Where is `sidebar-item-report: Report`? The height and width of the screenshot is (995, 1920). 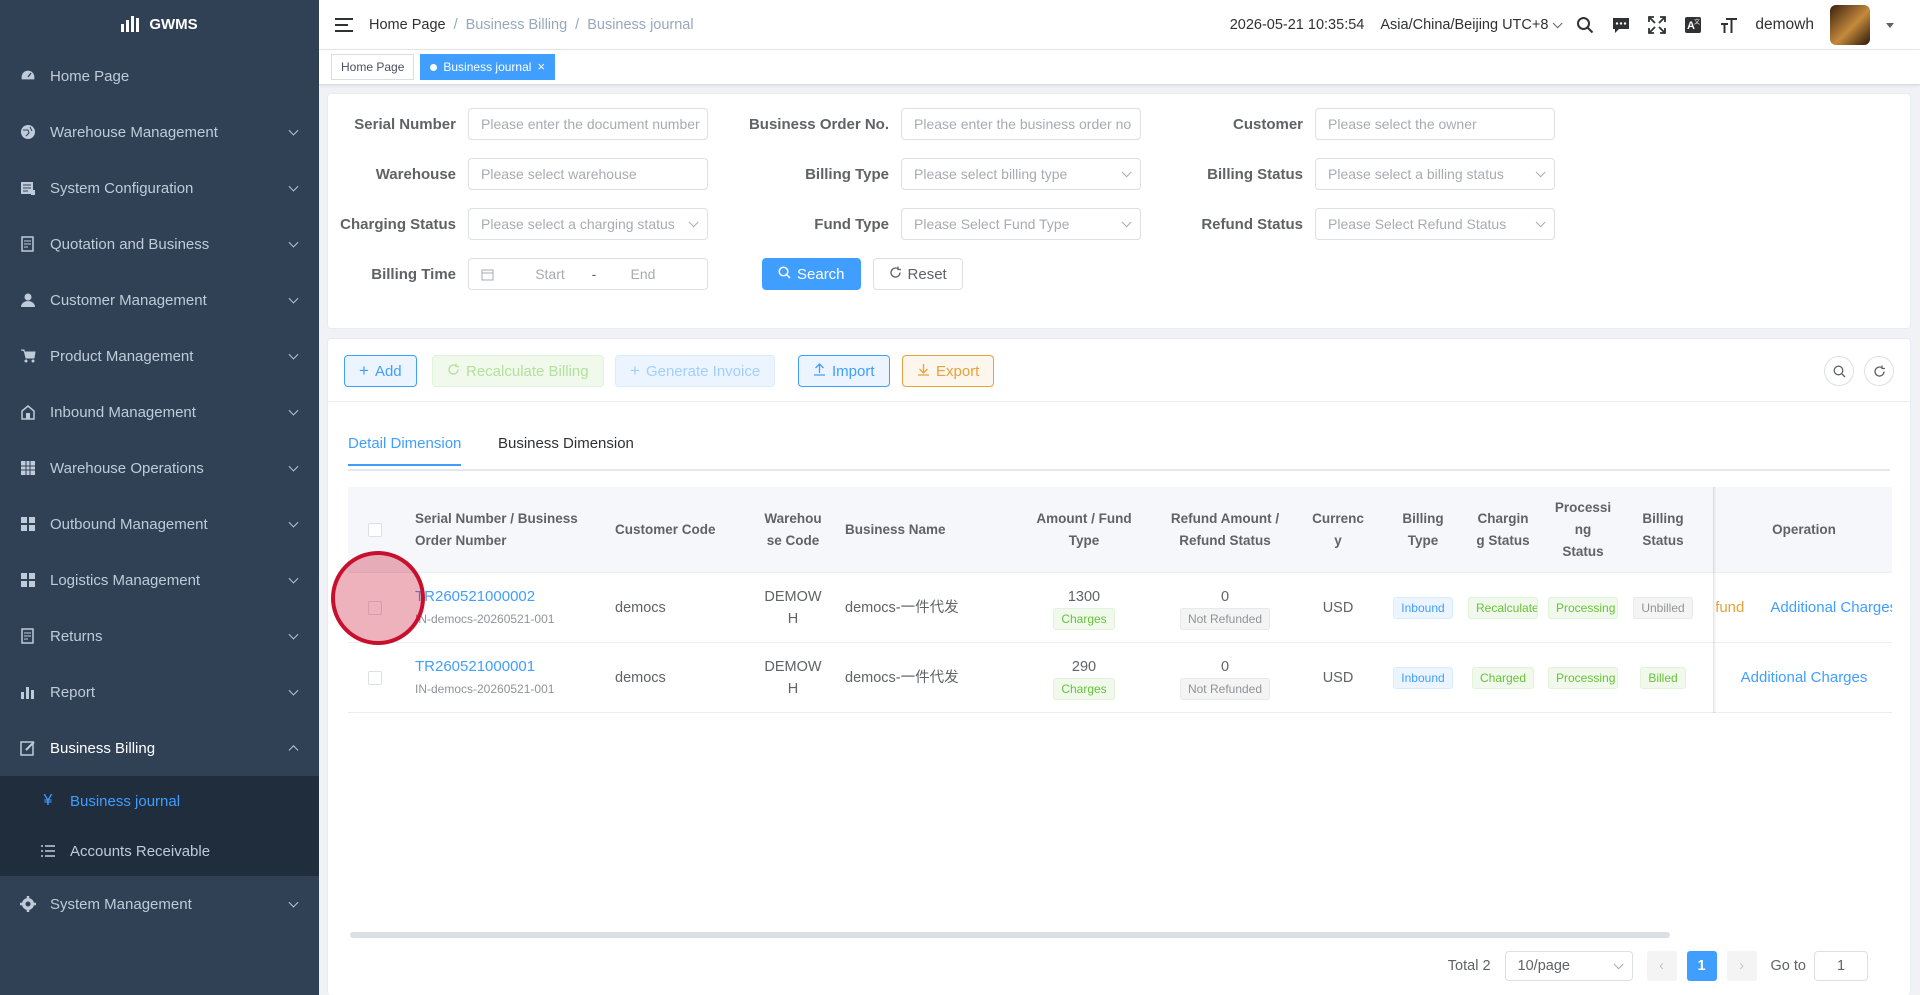 sidebar-item-report: Report is located at coordinates (159, 692).